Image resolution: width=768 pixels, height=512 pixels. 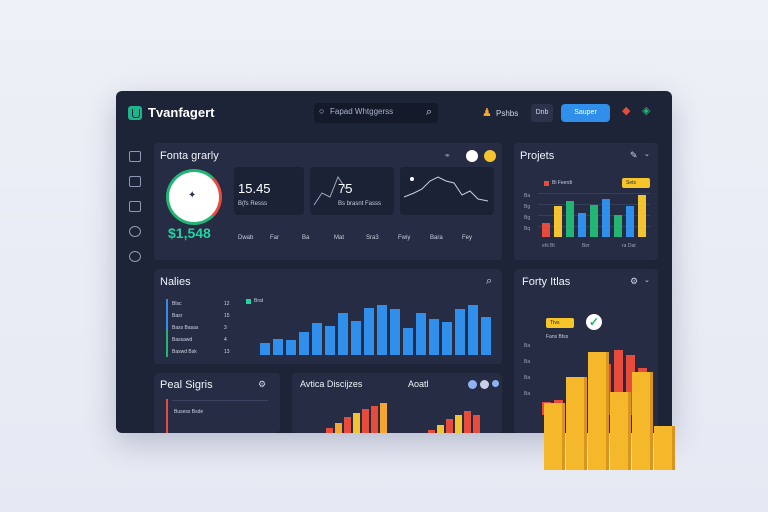 I want to click on stat-card-1: 15.45 B(fs Resss, so click(x=269, y=191).